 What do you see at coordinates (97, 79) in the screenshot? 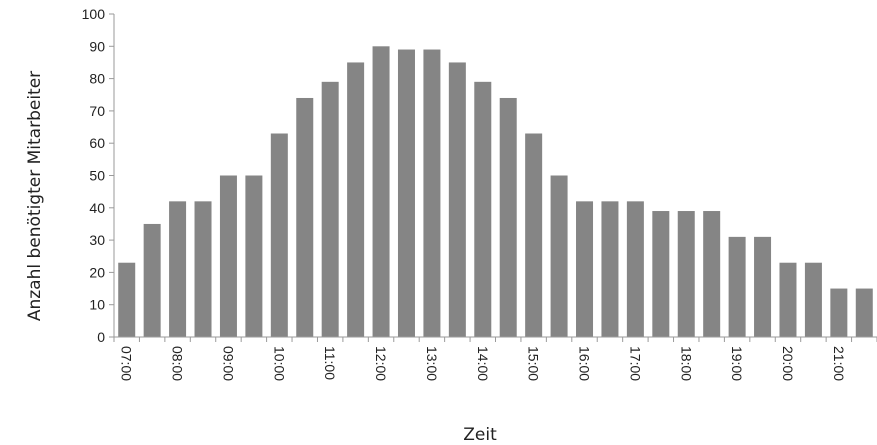
I see `y-tick-label: 80` at bounding box center [97, 79].